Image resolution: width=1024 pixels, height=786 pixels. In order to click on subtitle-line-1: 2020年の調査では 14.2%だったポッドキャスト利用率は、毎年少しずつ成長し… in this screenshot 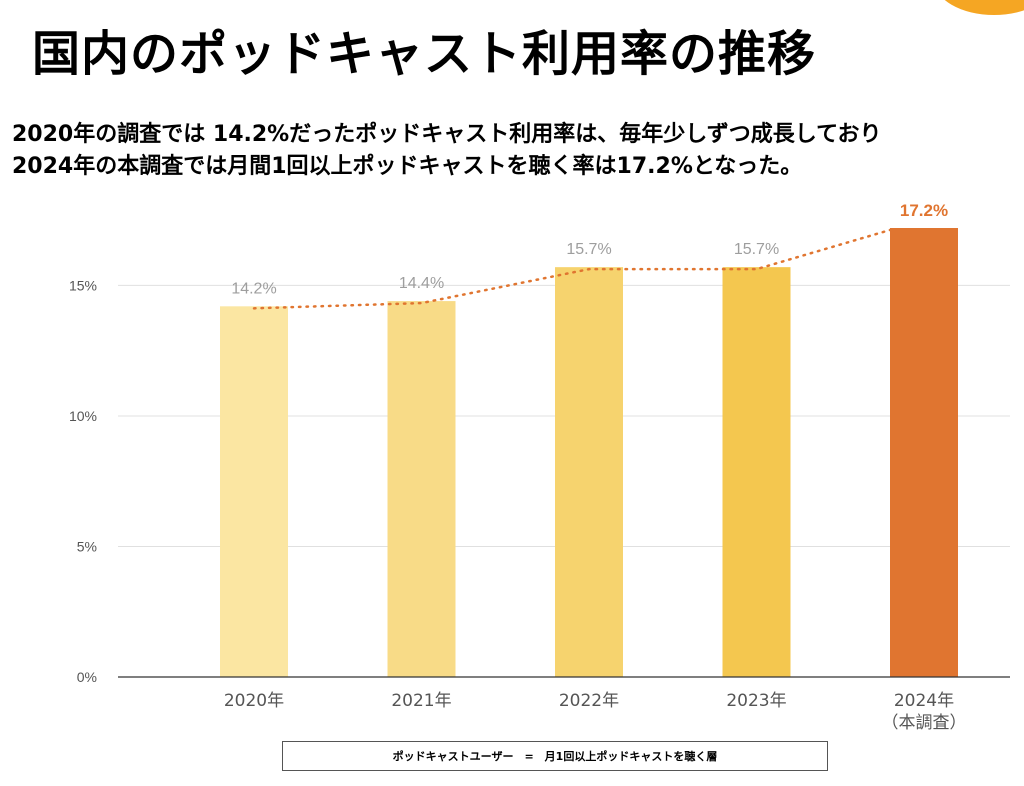, I will do `click(447, 134)`.